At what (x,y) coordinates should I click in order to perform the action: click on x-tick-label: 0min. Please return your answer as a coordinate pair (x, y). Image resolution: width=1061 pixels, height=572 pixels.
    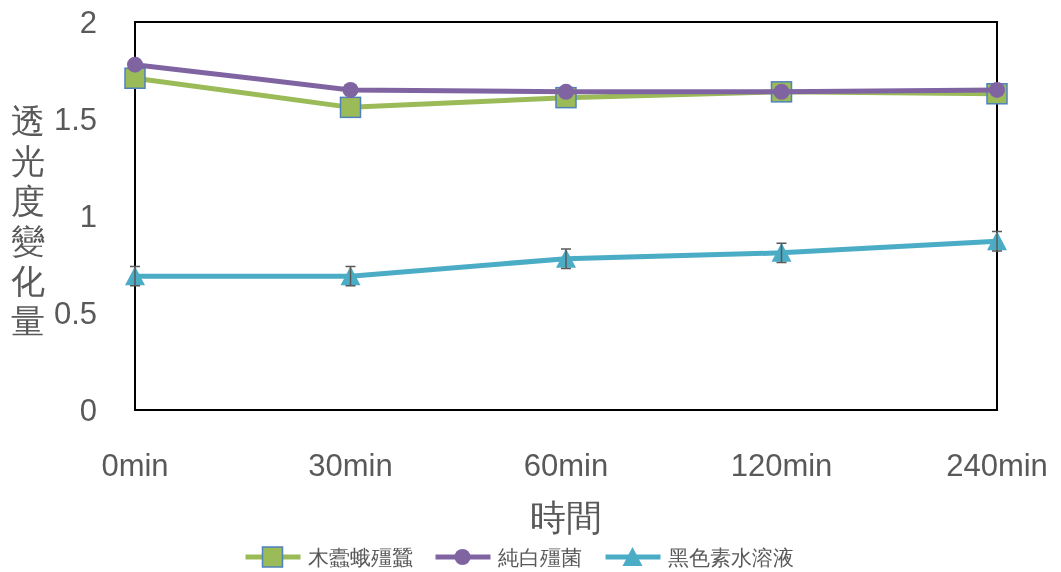
    Looking at the image, I should click on (135, 465).